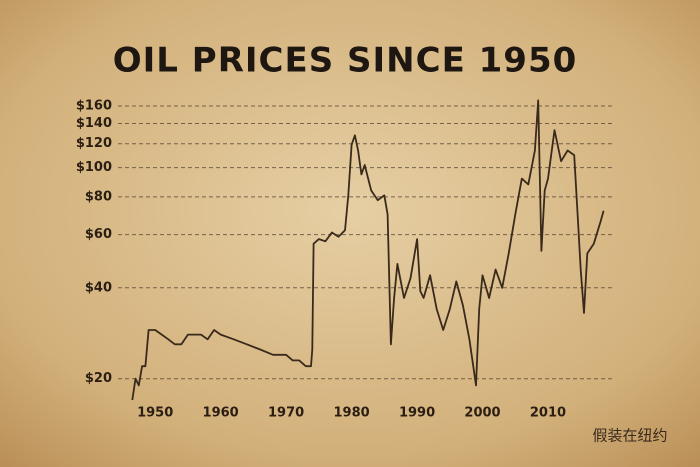 This screenshot has width=700, height=467. I want to click on chart-title: OIL PRICES SINCE 1950, so click(345, 61).